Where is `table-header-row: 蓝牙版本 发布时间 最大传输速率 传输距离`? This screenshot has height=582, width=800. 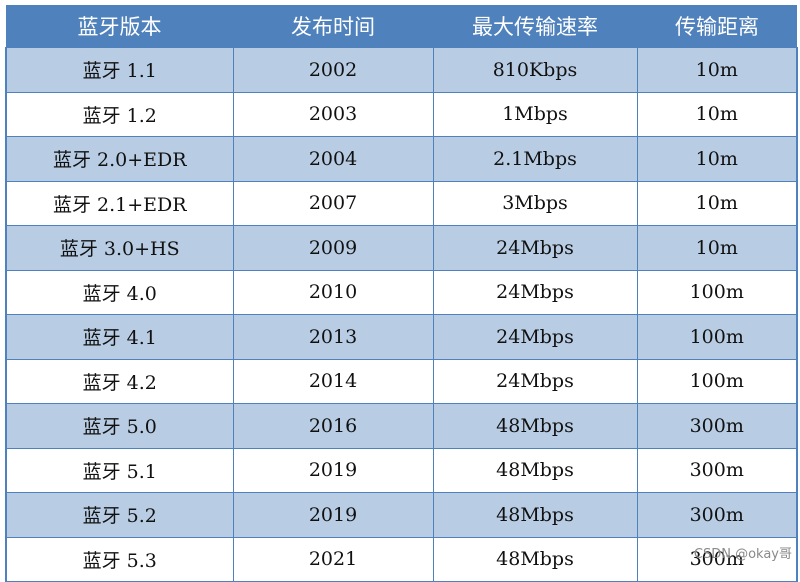
table-header-row: 蓝牙版本 发布时间 最大传输速率 传输距离 is located at coordinates (401, 26).